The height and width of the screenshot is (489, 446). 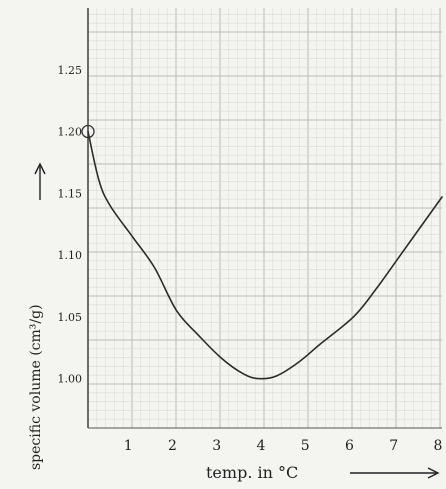 I want to click on x-axis-label: temp. in °C, so click(x=252, y=472).